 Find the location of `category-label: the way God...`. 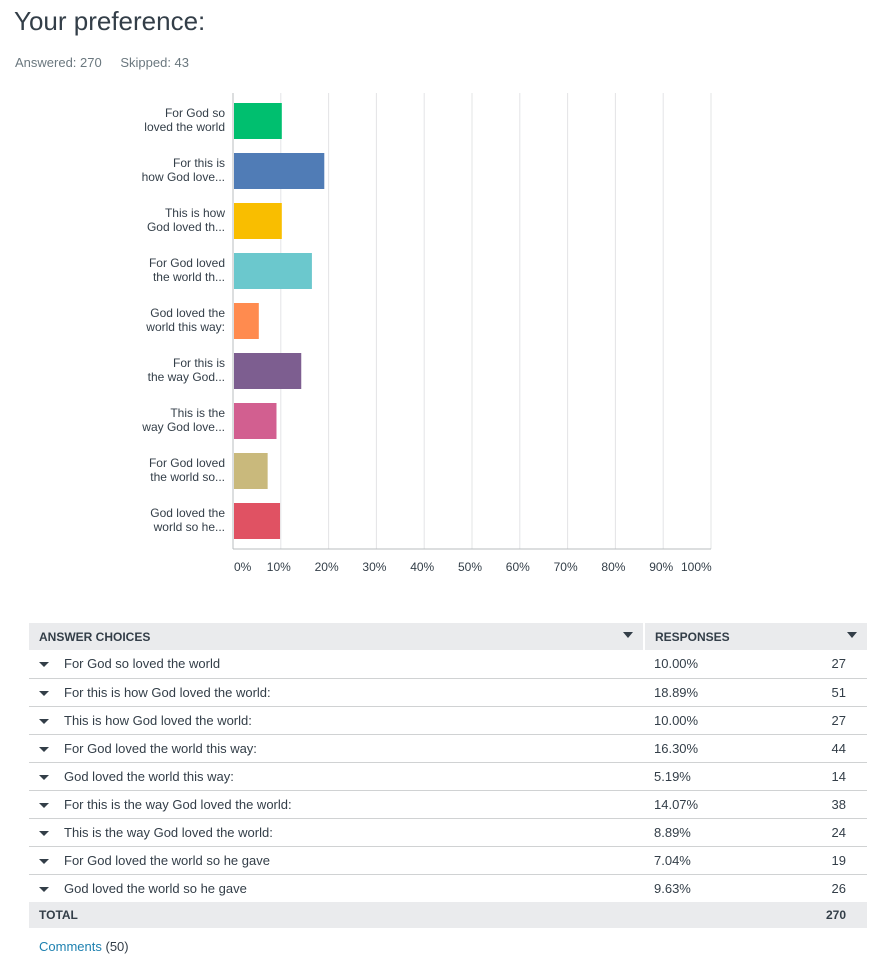

category-label: the way God... is located at coordinates (186, 377).